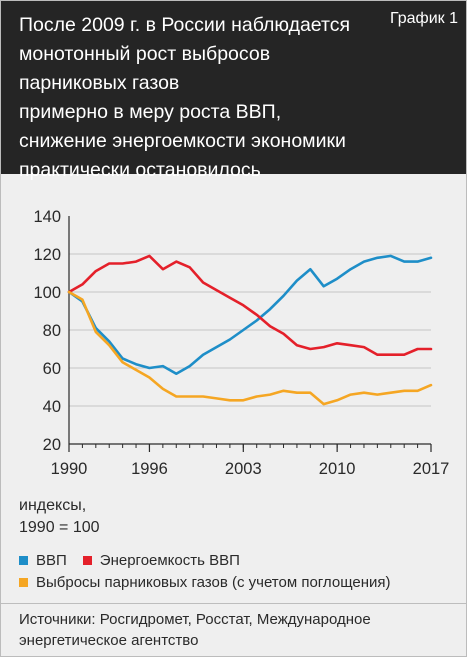 The width and height of the screenshot is (467, 657). Describe the element at coordinates (52, 369) in the screenshot. I see `y-tick-label: 60` at that location.